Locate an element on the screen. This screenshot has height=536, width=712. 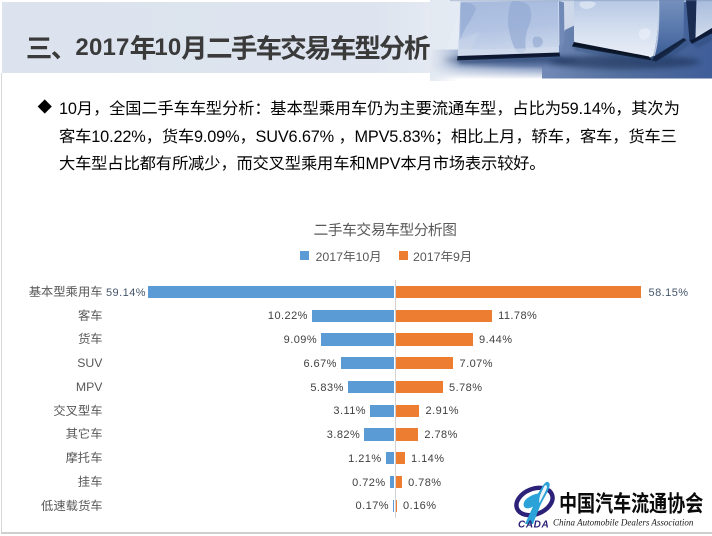
svg-text: CADA is located at coordinates (533, 525).